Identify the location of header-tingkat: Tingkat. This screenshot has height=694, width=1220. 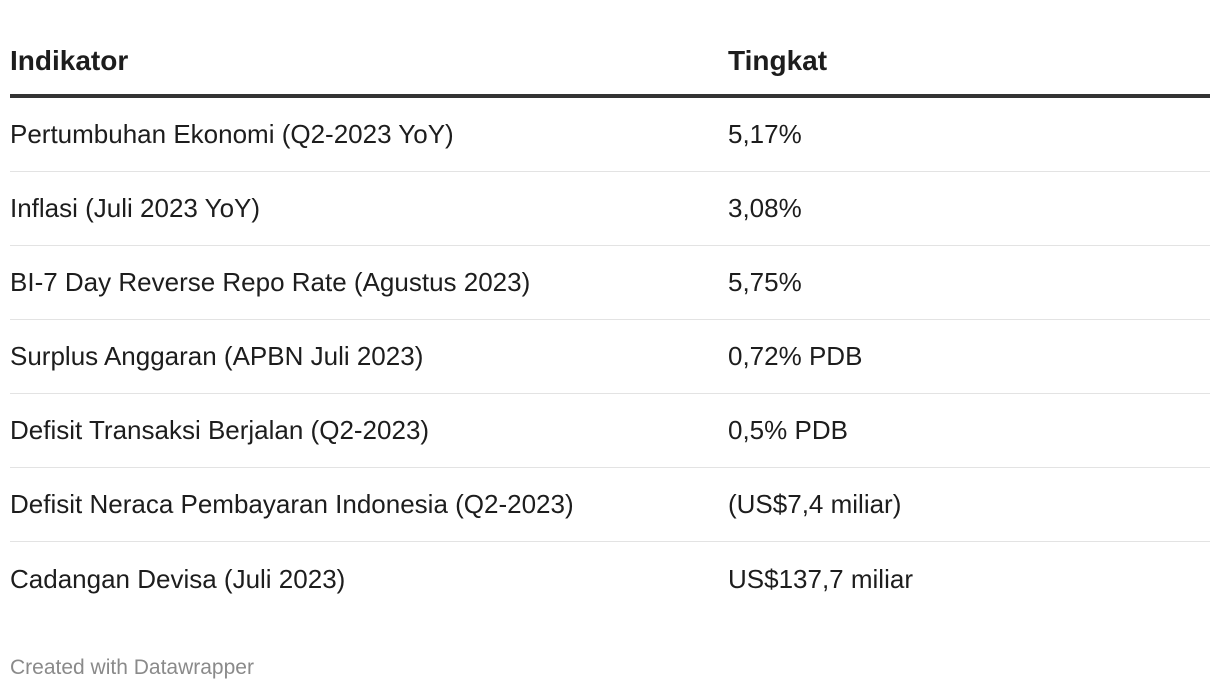
(778, 60).